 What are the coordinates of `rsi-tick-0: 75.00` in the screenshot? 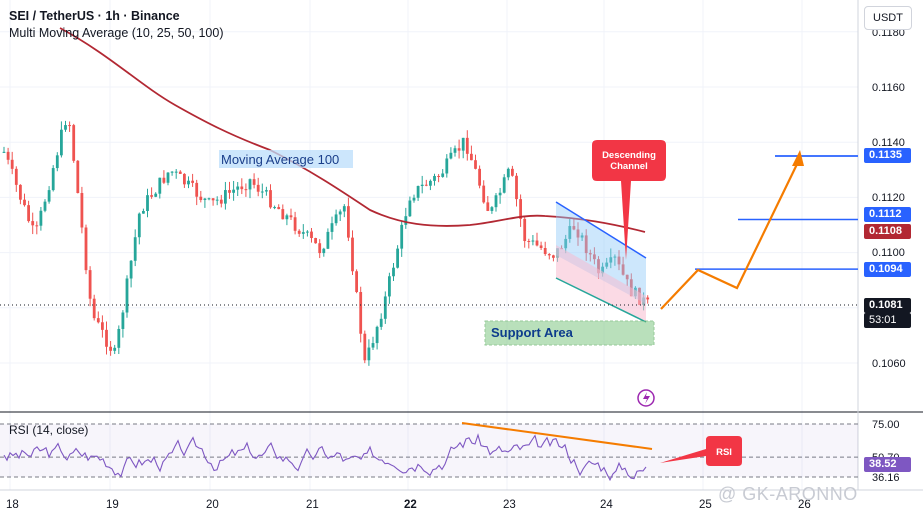 It's located at (886, 425).